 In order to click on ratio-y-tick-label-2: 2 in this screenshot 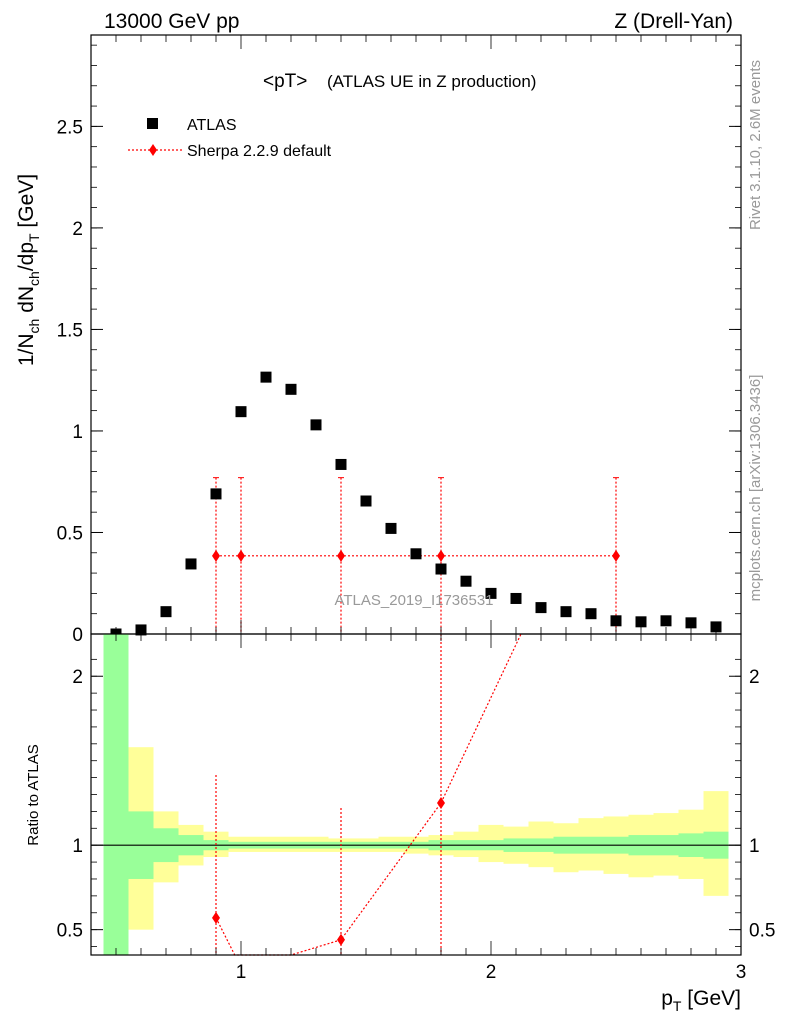, I will do `click(77, 677)`.